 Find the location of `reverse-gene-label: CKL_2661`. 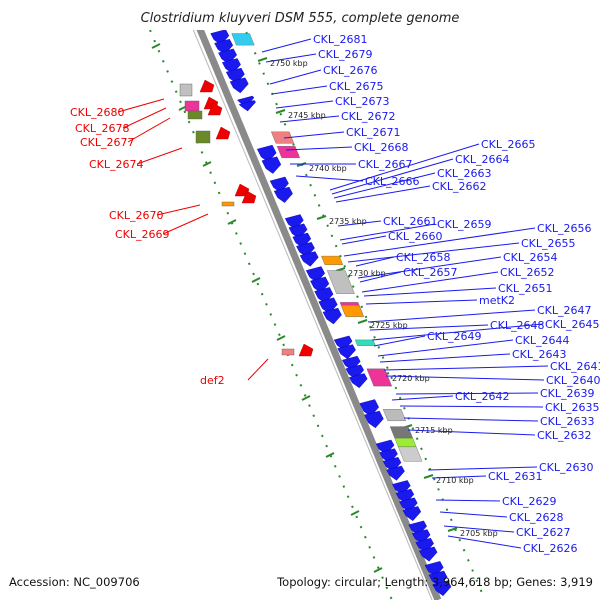

reverse-gene-label: CKL_2661 is located at coordinates (410, 221).